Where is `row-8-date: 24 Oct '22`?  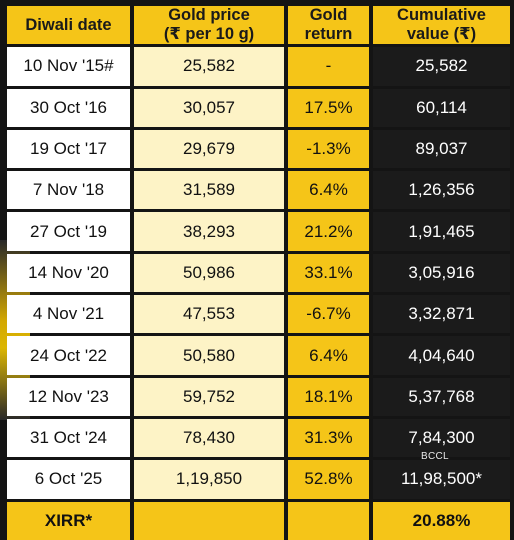
row-8-date: 24 Oct '22 is located at coordinates (68, 355).